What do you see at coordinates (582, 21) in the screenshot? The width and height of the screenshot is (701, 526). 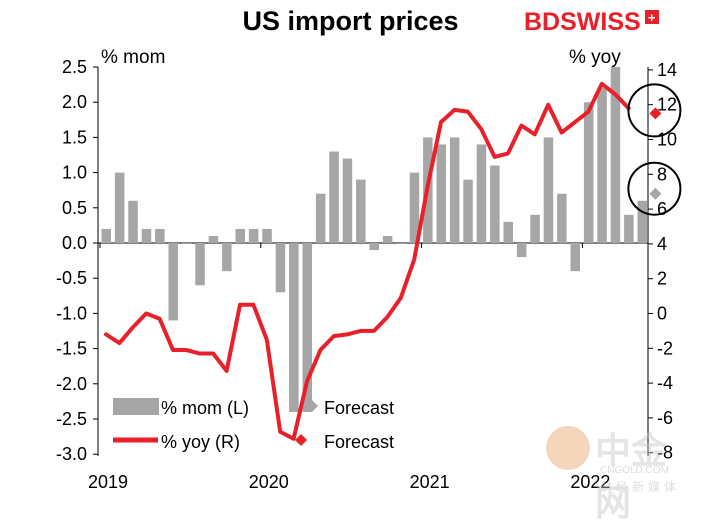 I see `brand-name: BDSWISS` at bounding box center [582, 21].